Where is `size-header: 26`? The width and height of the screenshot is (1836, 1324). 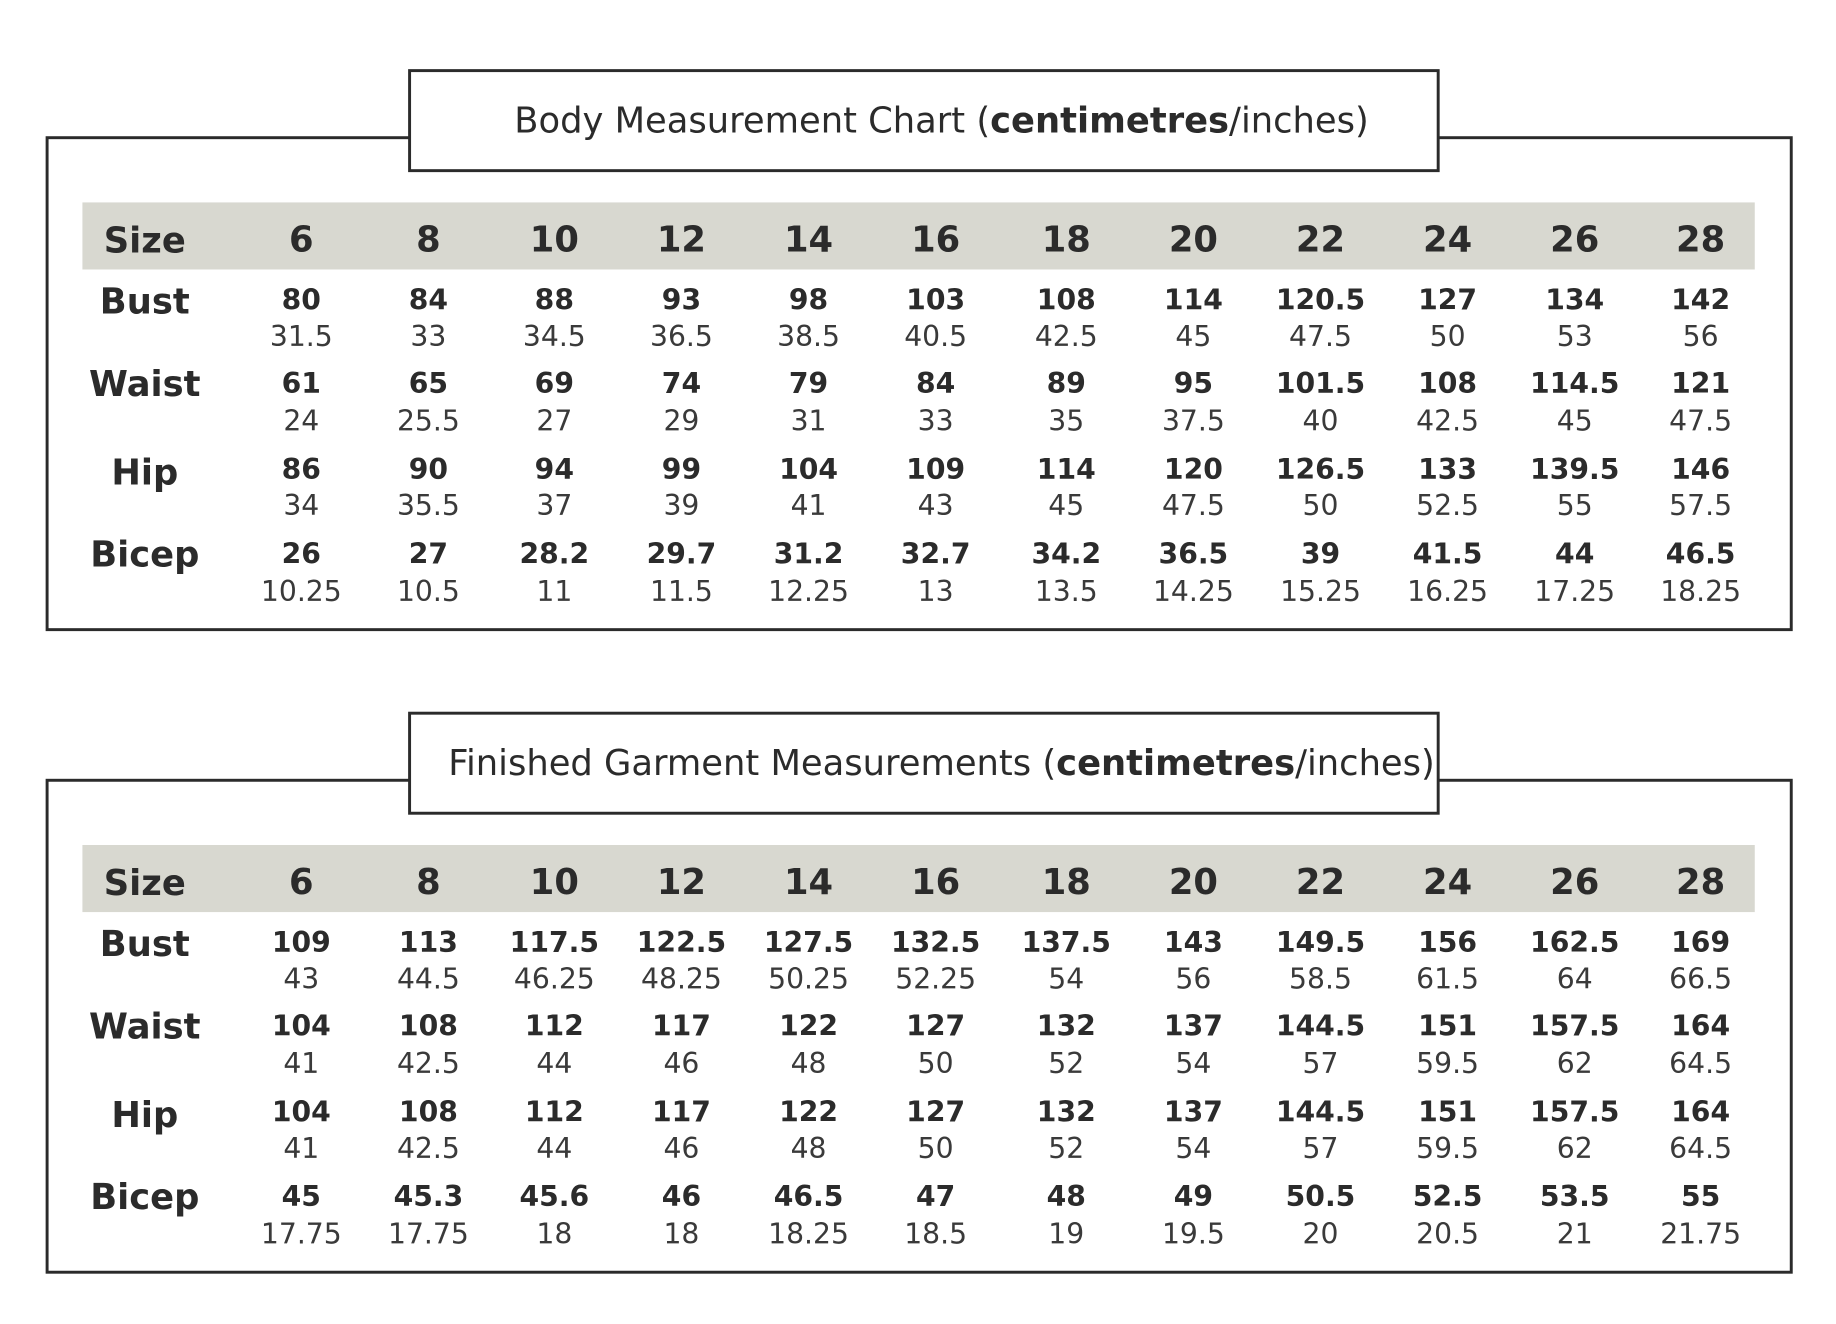
size-header: 26 is located at coordinates (1574, 239).